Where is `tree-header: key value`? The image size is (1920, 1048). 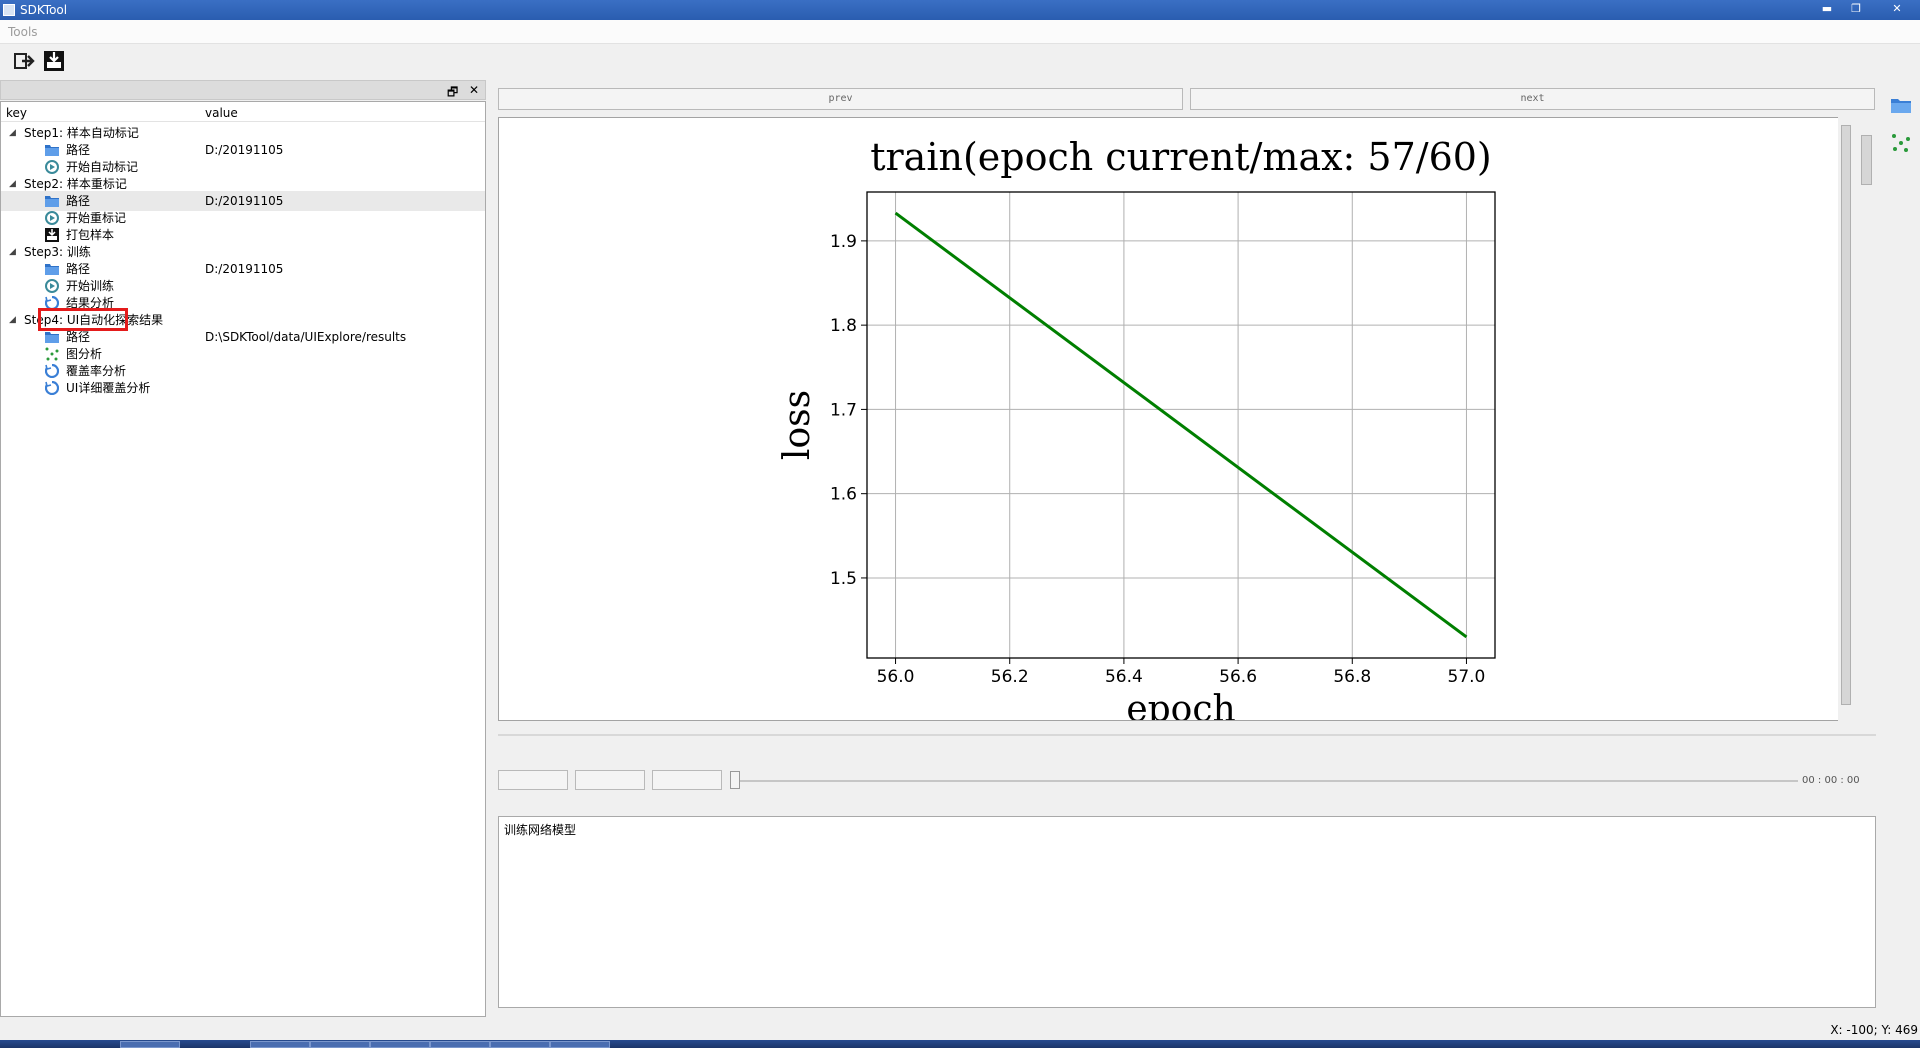 tree-header: key value is located at coordinates (243, 112).